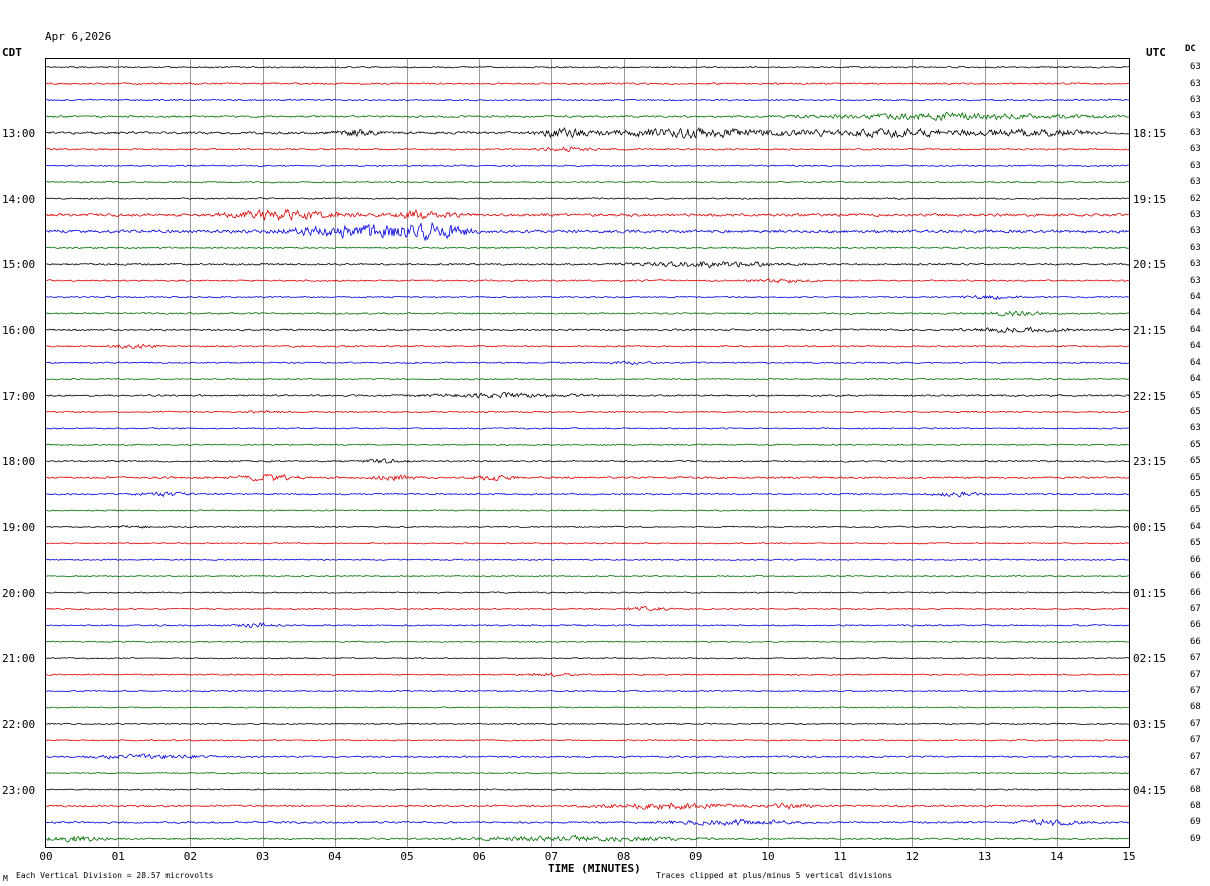  Describe the element at coordinates (912, 856) in the screenshot. I see `x-tick-label: 12` at that location.